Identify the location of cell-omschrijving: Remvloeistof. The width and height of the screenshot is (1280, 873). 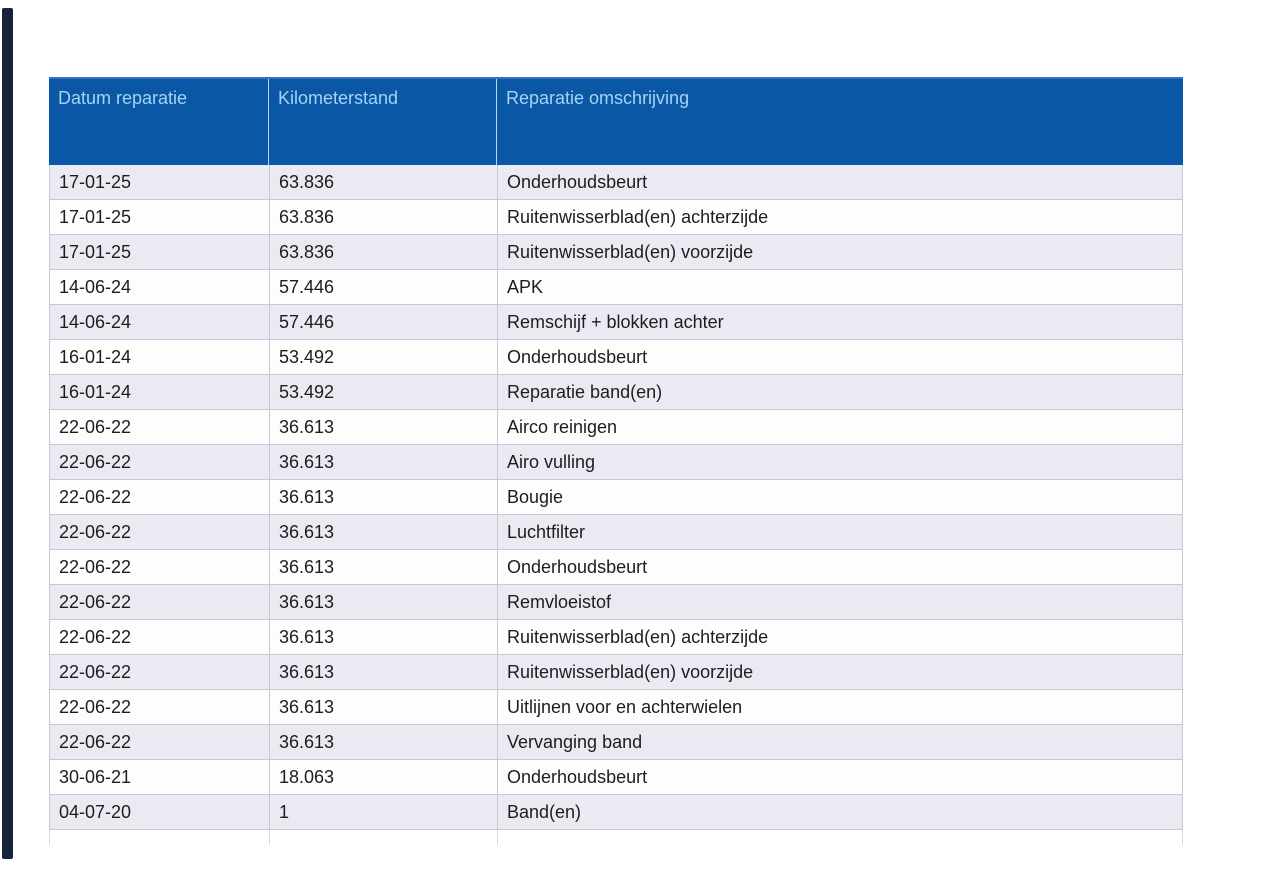
(559, 602).